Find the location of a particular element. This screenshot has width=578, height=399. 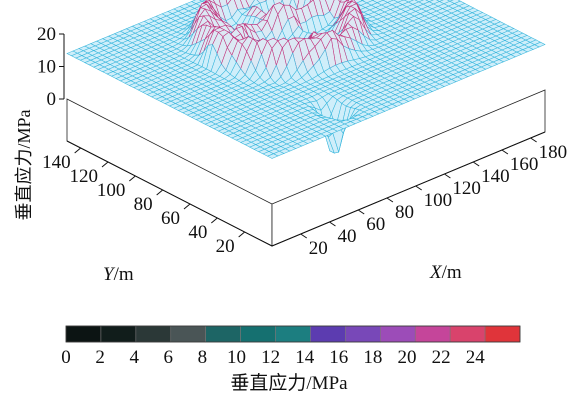

x-tick-label: 80 is located at coordinates (404, 212).